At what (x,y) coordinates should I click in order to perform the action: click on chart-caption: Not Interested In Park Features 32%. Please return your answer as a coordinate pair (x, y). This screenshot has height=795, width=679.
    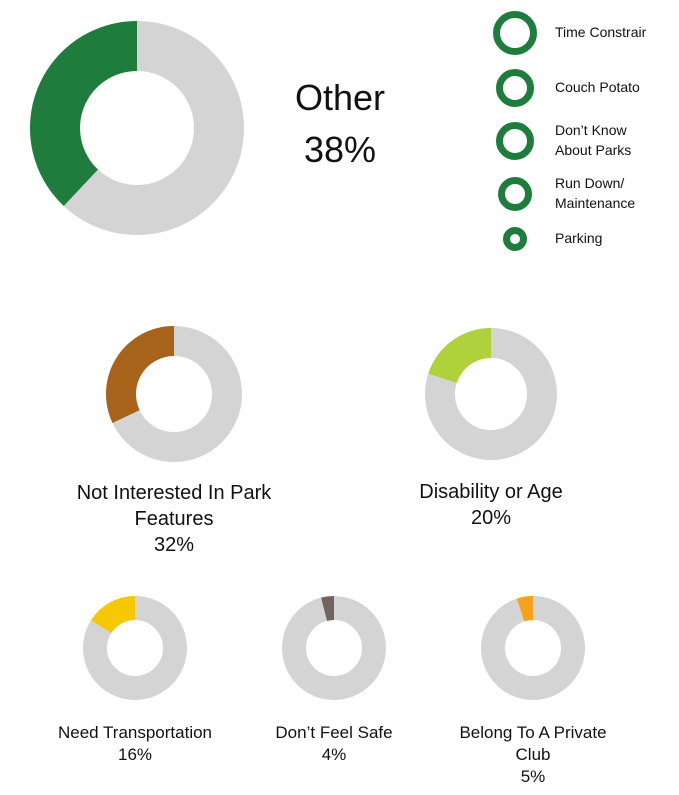
    Looking at the image, I should click on (174, 519).